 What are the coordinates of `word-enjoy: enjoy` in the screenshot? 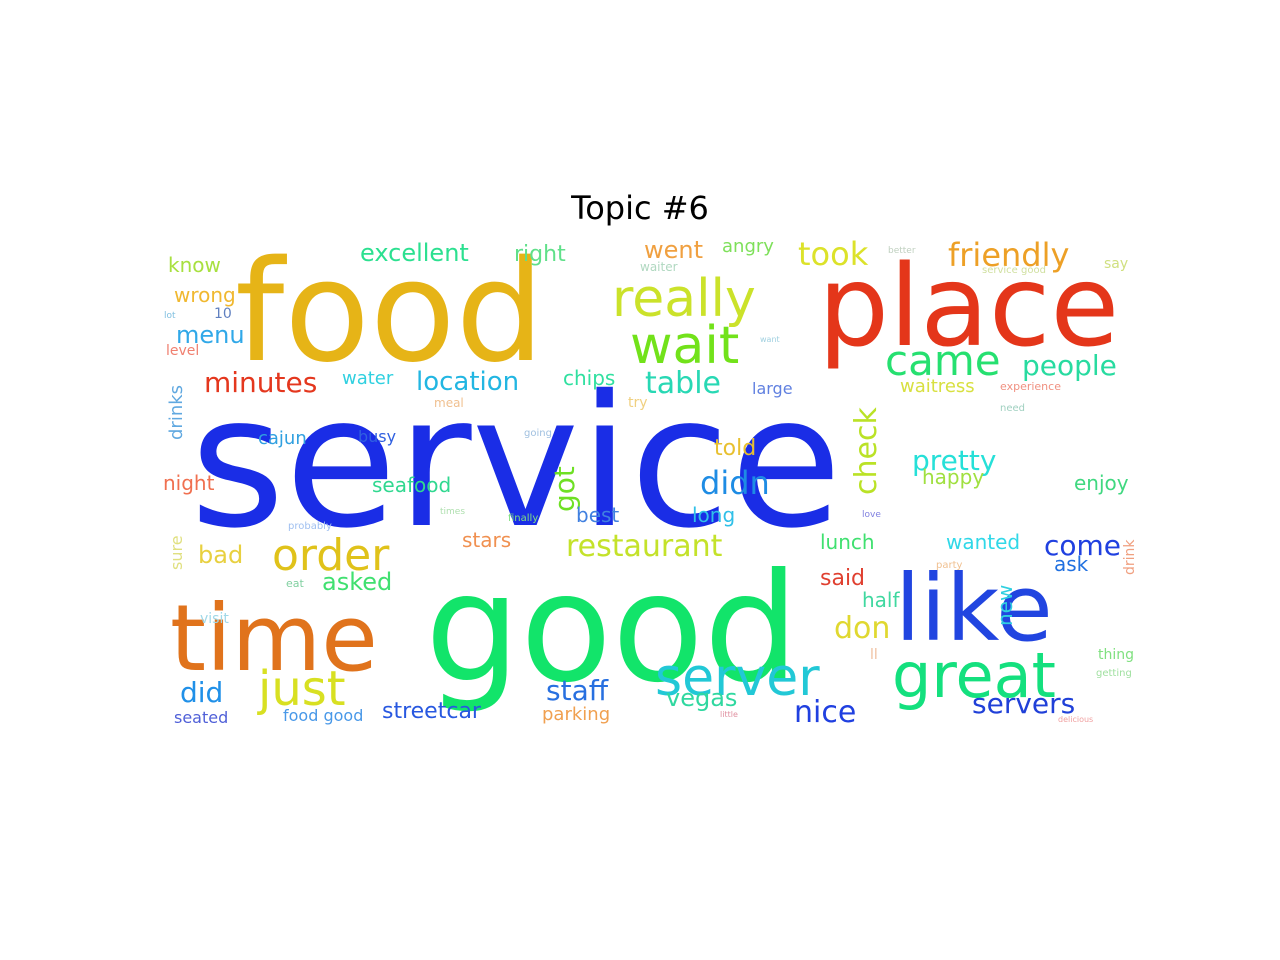 It's located at (1101, 483).